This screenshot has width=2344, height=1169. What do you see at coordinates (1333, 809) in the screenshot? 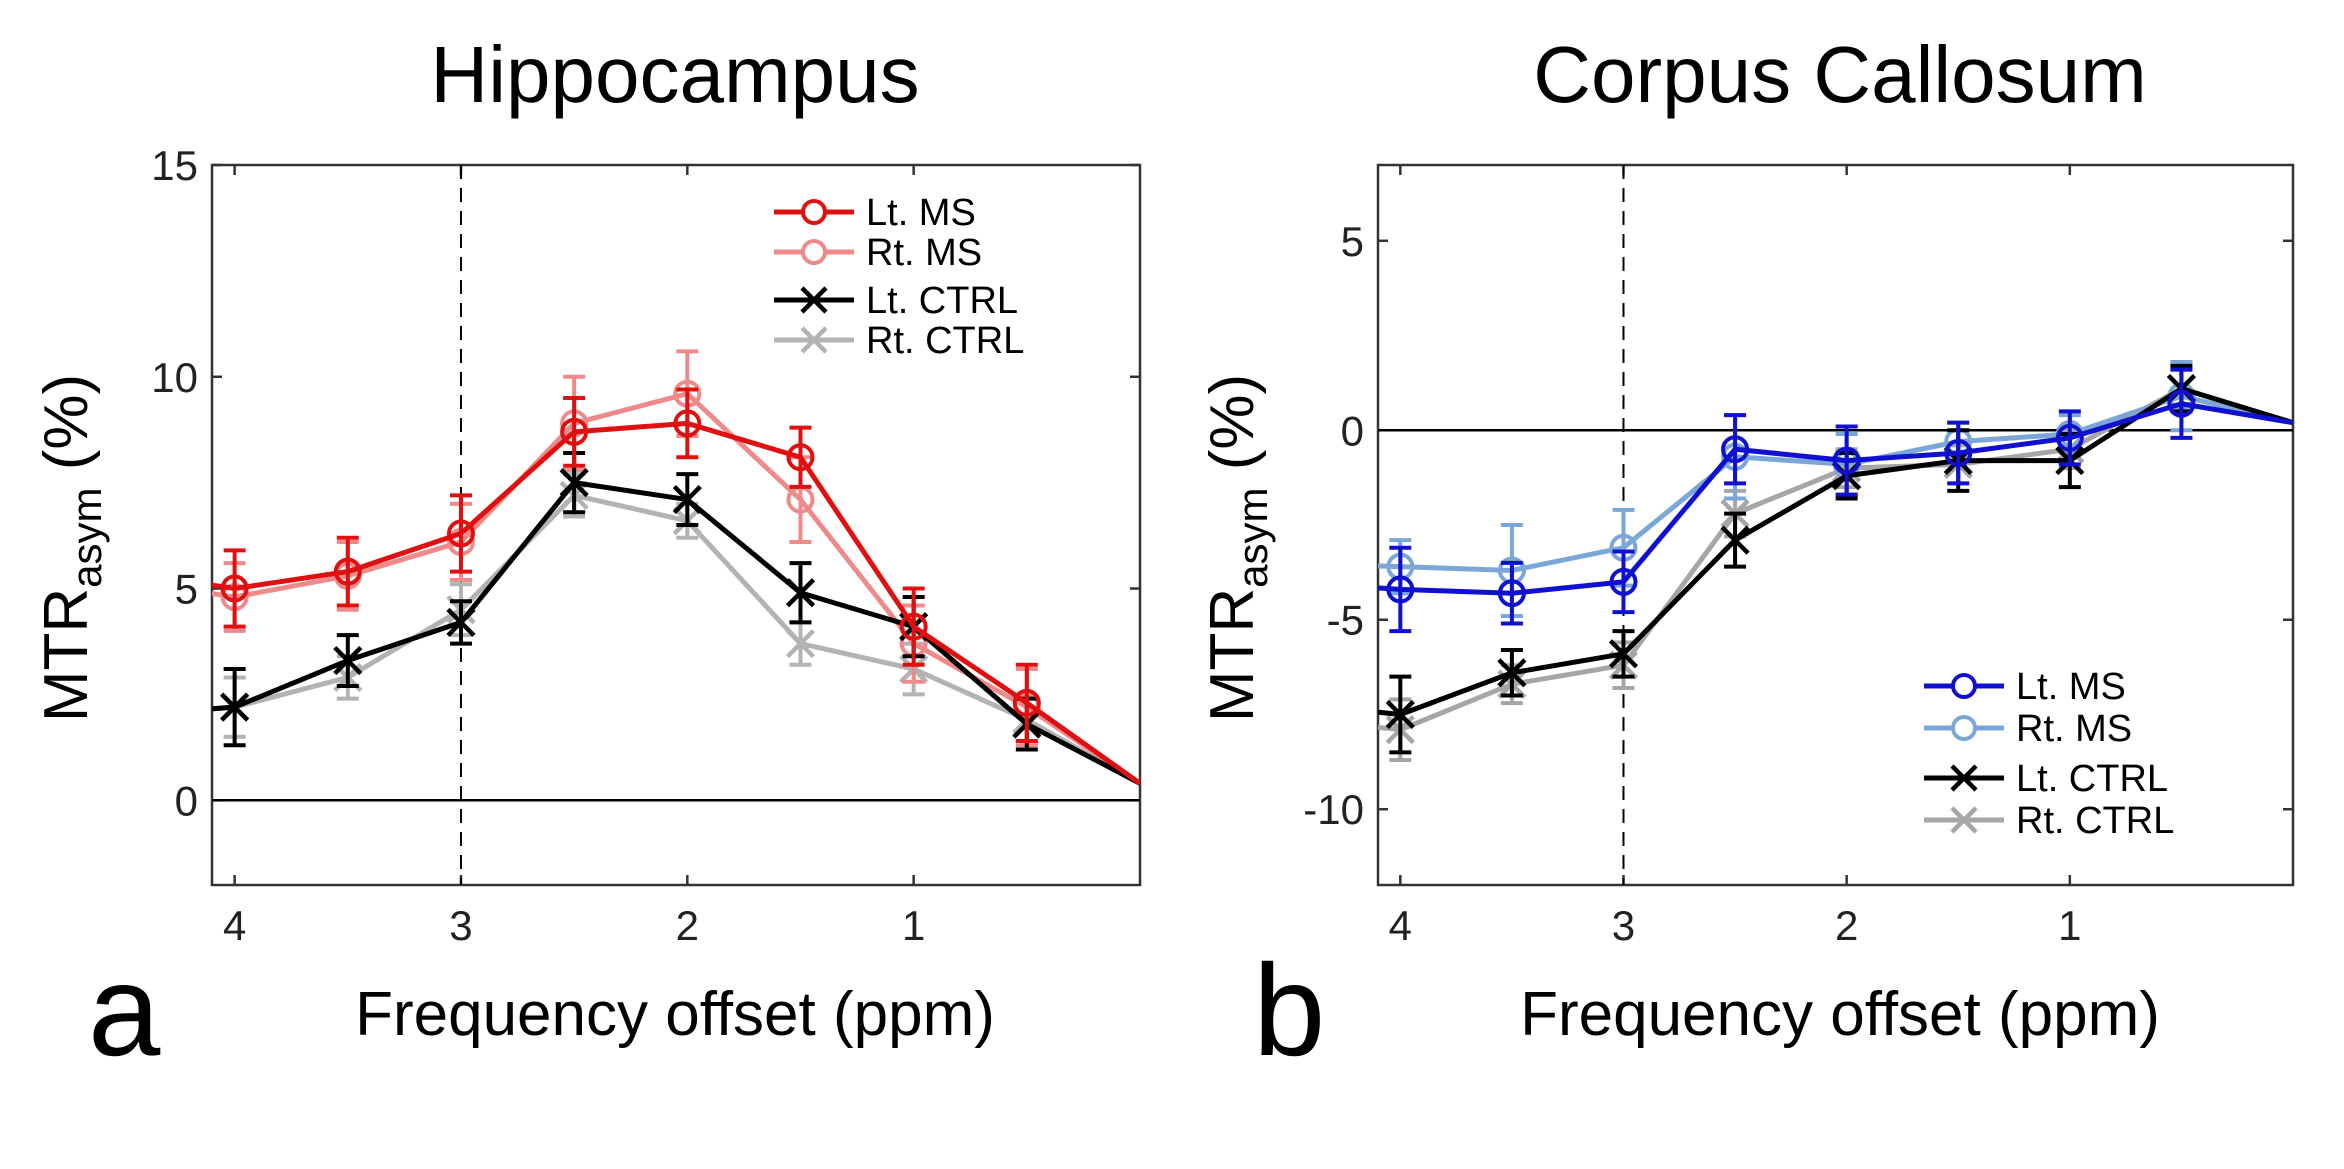
I see `y-tick-label: -10` at bounding box center [1333, 809].